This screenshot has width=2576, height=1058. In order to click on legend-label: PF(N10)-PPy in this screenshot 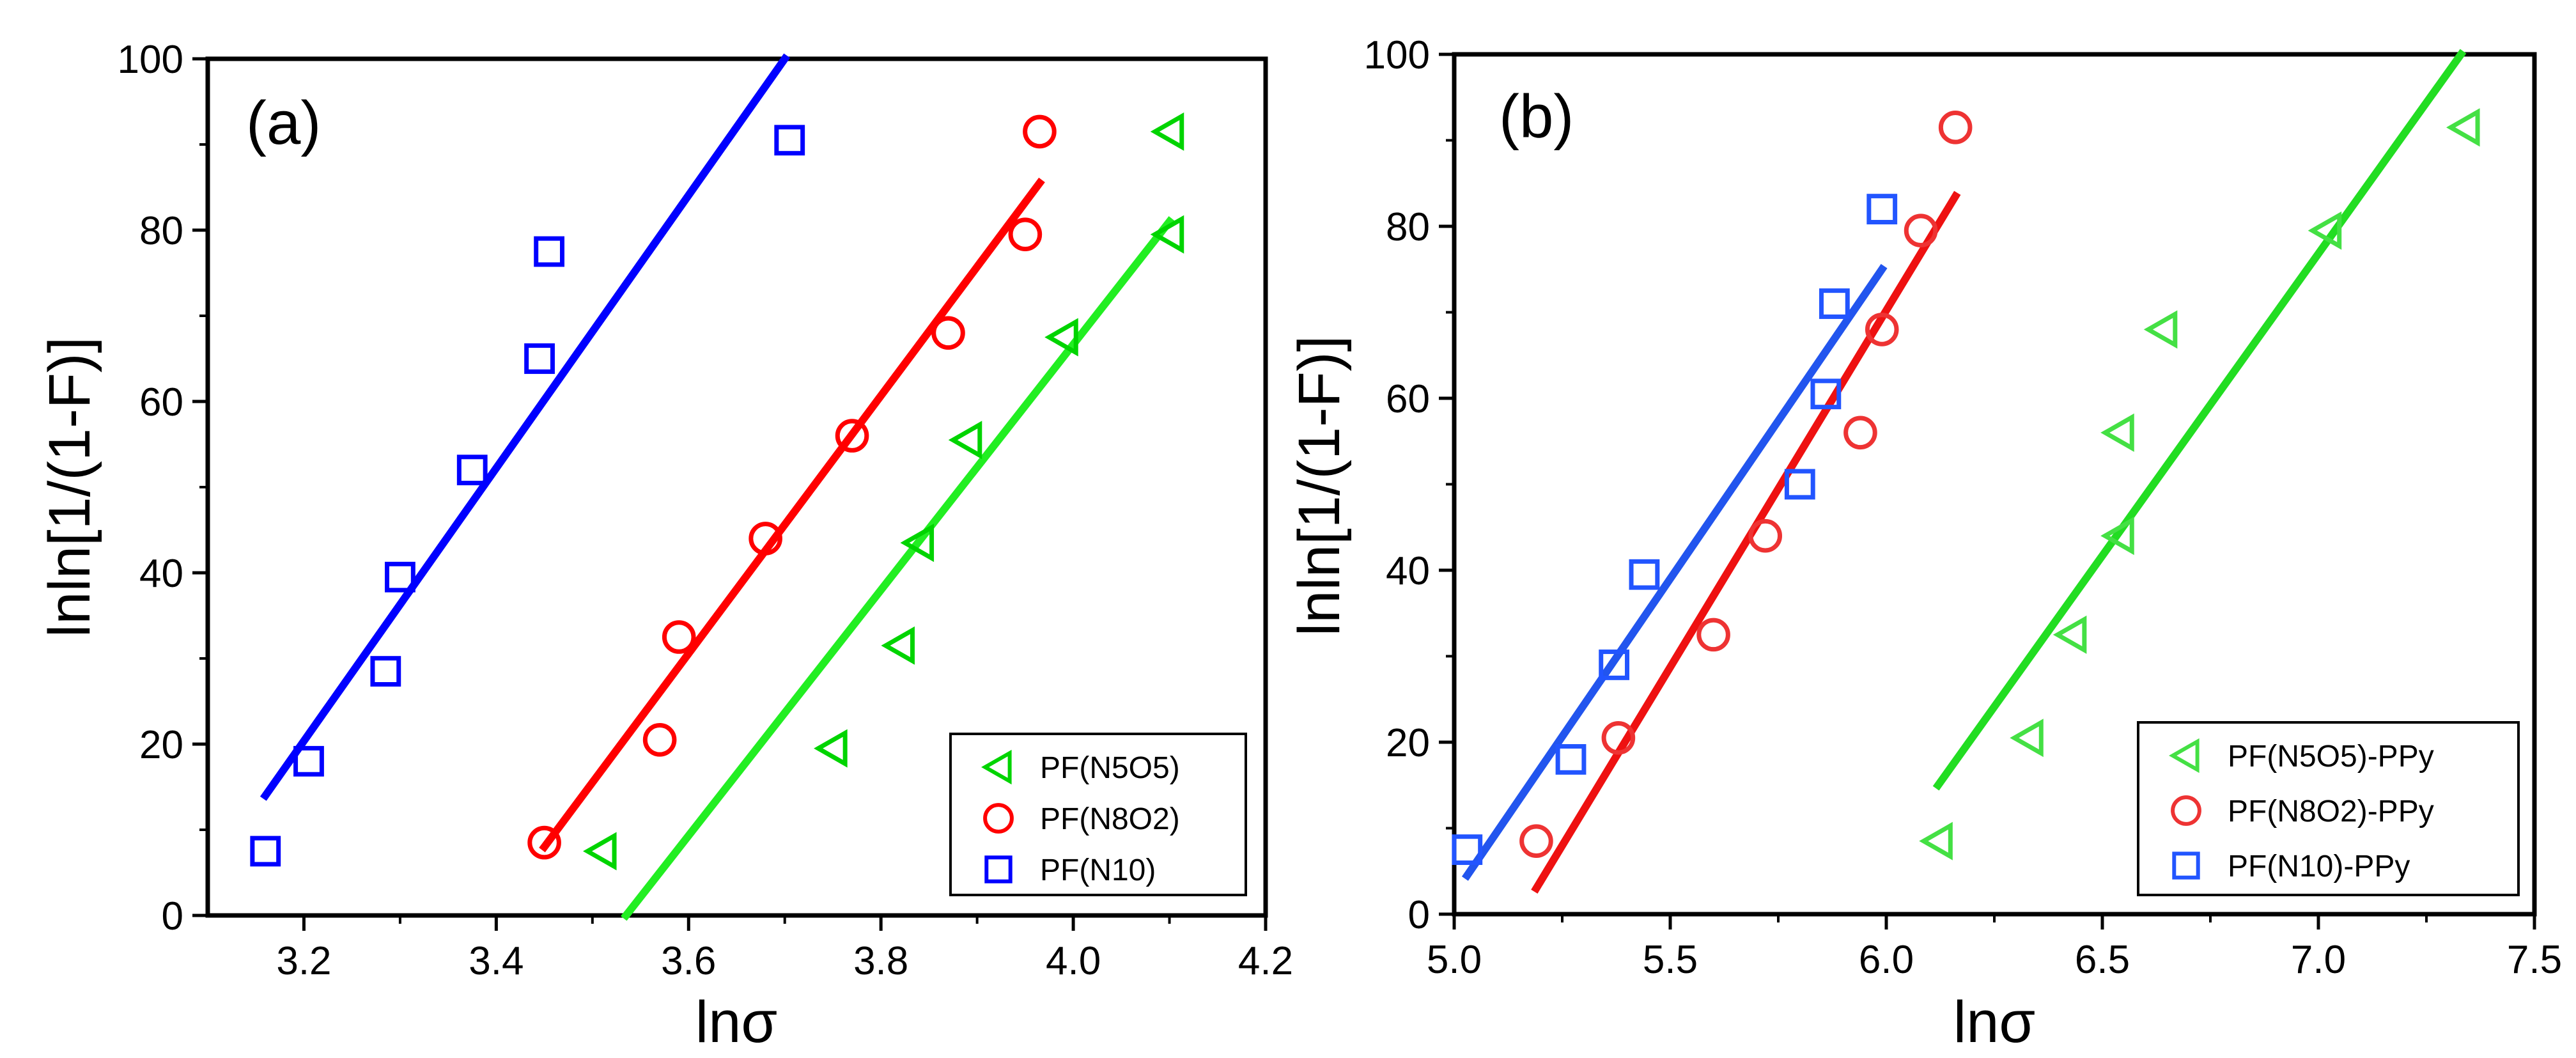, I will do `click(2319, 866)`.